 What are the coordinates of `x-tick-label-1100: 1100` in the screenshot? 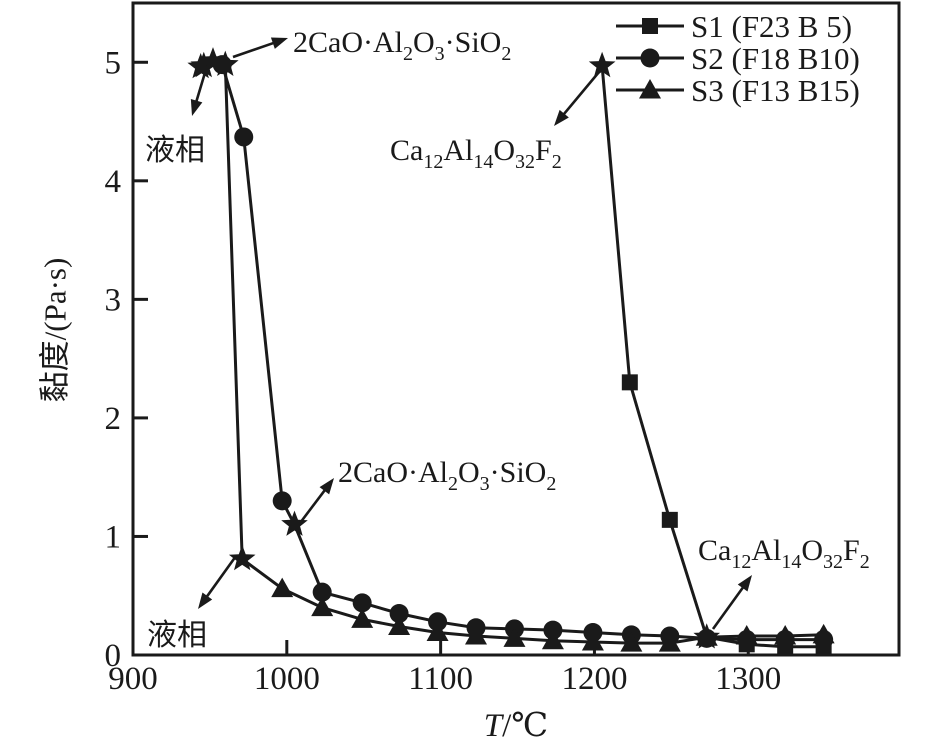 It's located at (440, 679).